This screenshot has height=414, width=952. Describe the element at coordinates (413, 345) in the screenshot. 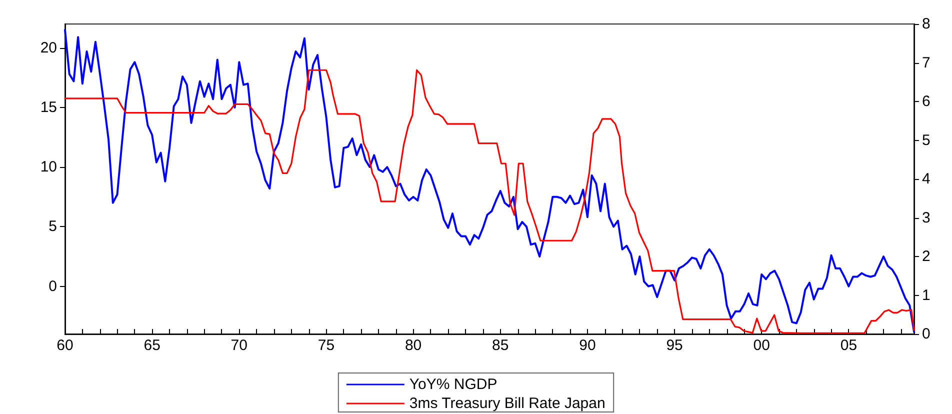

I see `x-tick-label: 80` at that location.